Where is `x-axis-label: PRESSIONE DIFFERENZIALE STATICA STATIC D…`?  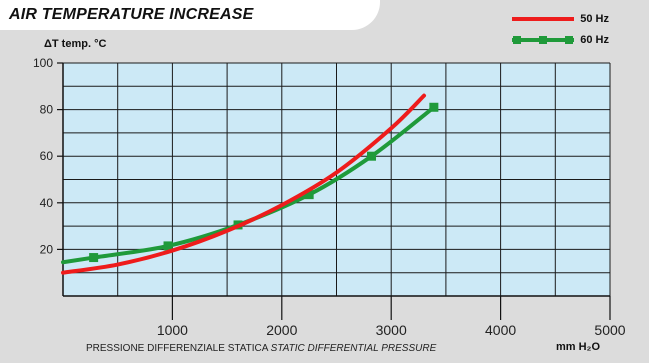
x-axis-label: PRESSIONE DIFFERENZIALE STATICA STATIC D… is located at coordinates (324, 348).